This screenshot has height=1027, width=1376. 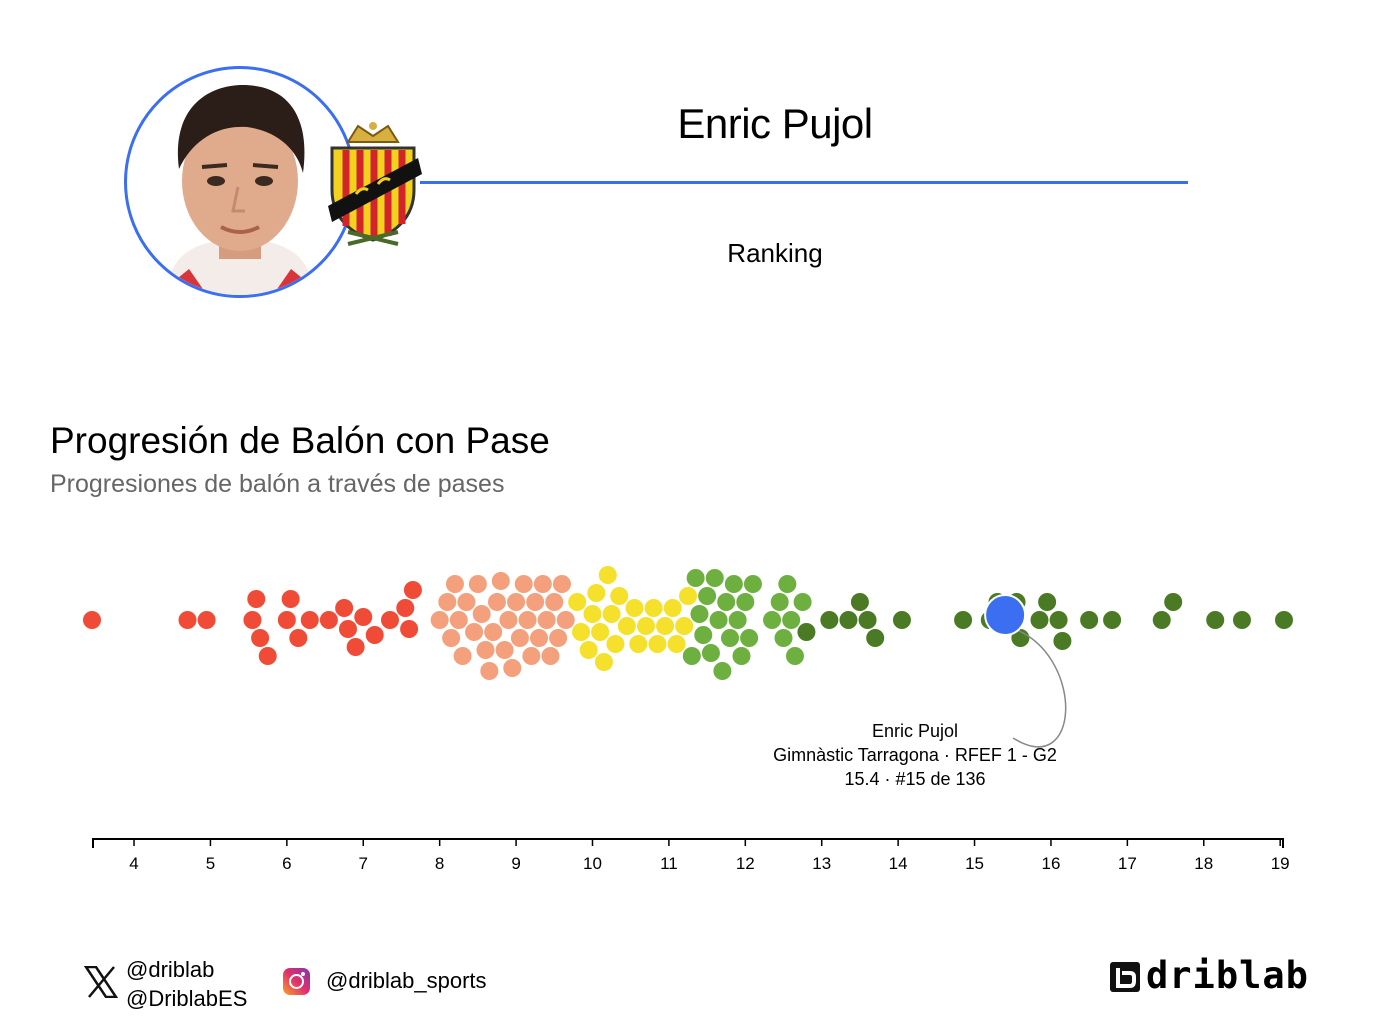 I want to click on x-handle-primary: @driblab, so click(x=170, y=969).